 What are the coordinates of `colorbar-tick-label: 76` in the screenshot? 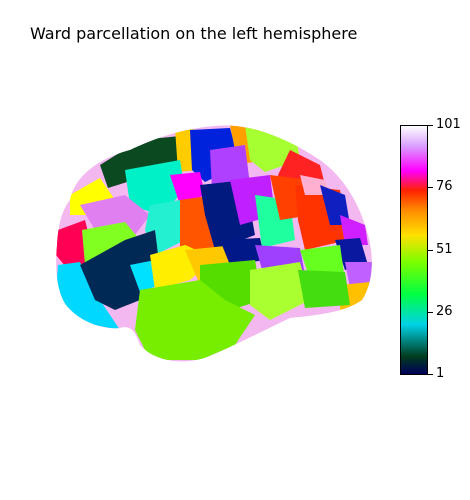 It's located at (444, 186).